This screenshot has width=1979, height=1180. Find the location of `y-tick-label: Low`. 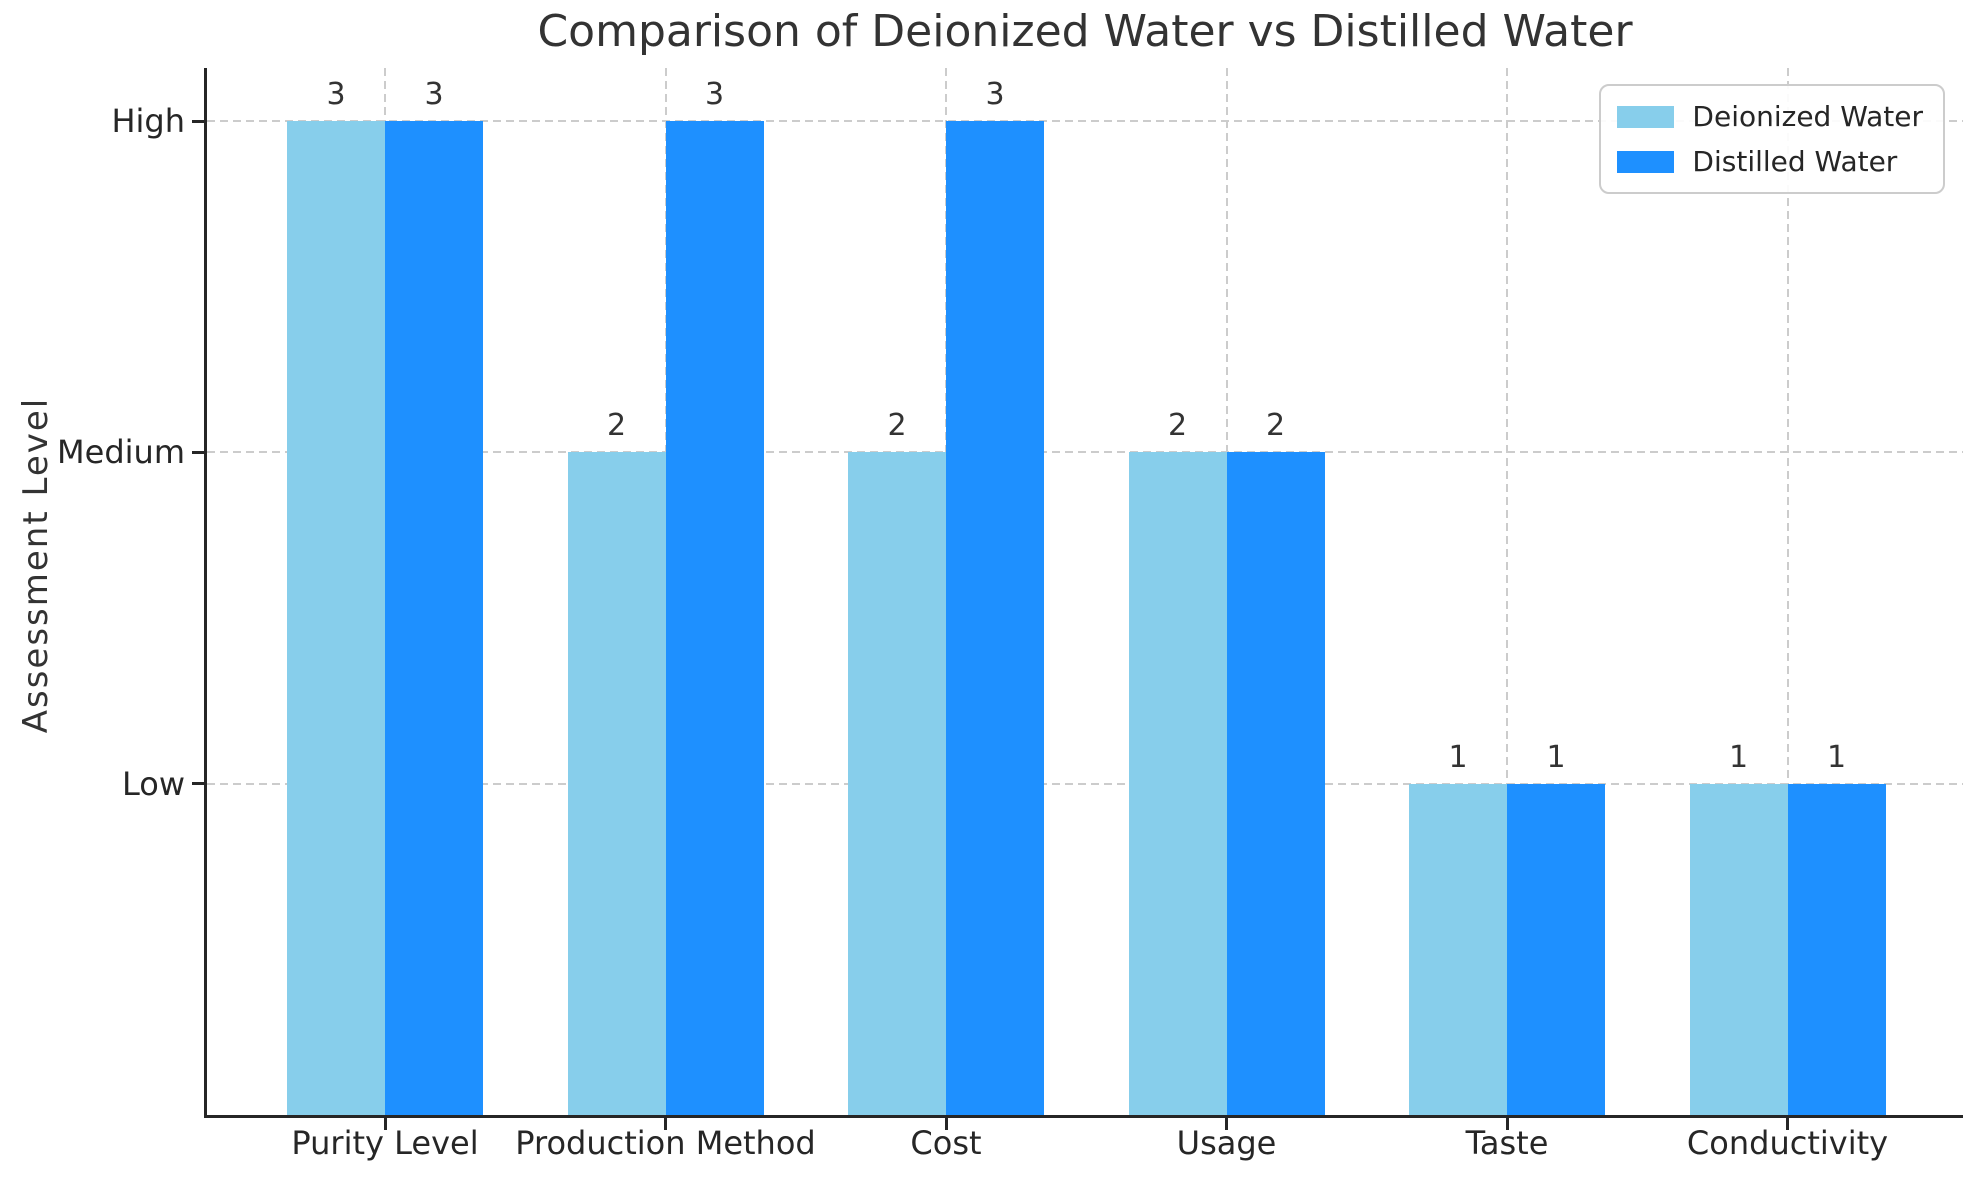

y-tick-label: Low is located at coordinates (153, 783).